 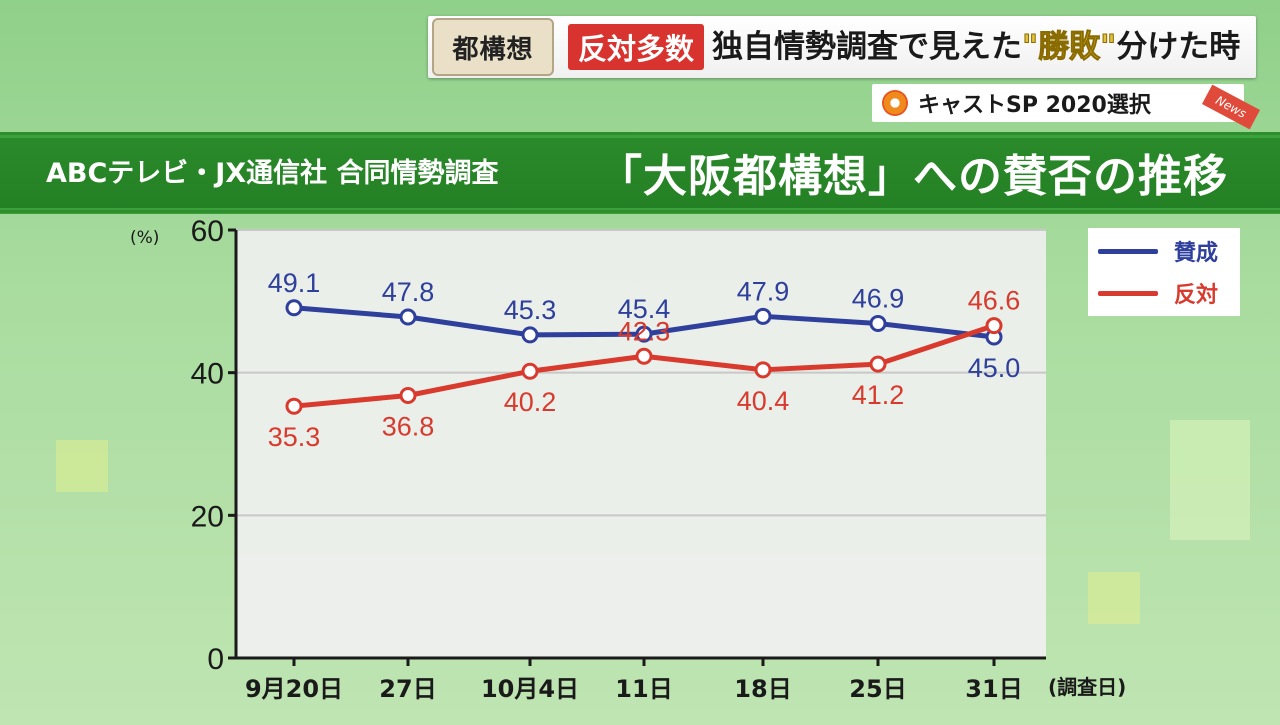 I want to click on data-label: 40.2, so click(x=530, y=402).